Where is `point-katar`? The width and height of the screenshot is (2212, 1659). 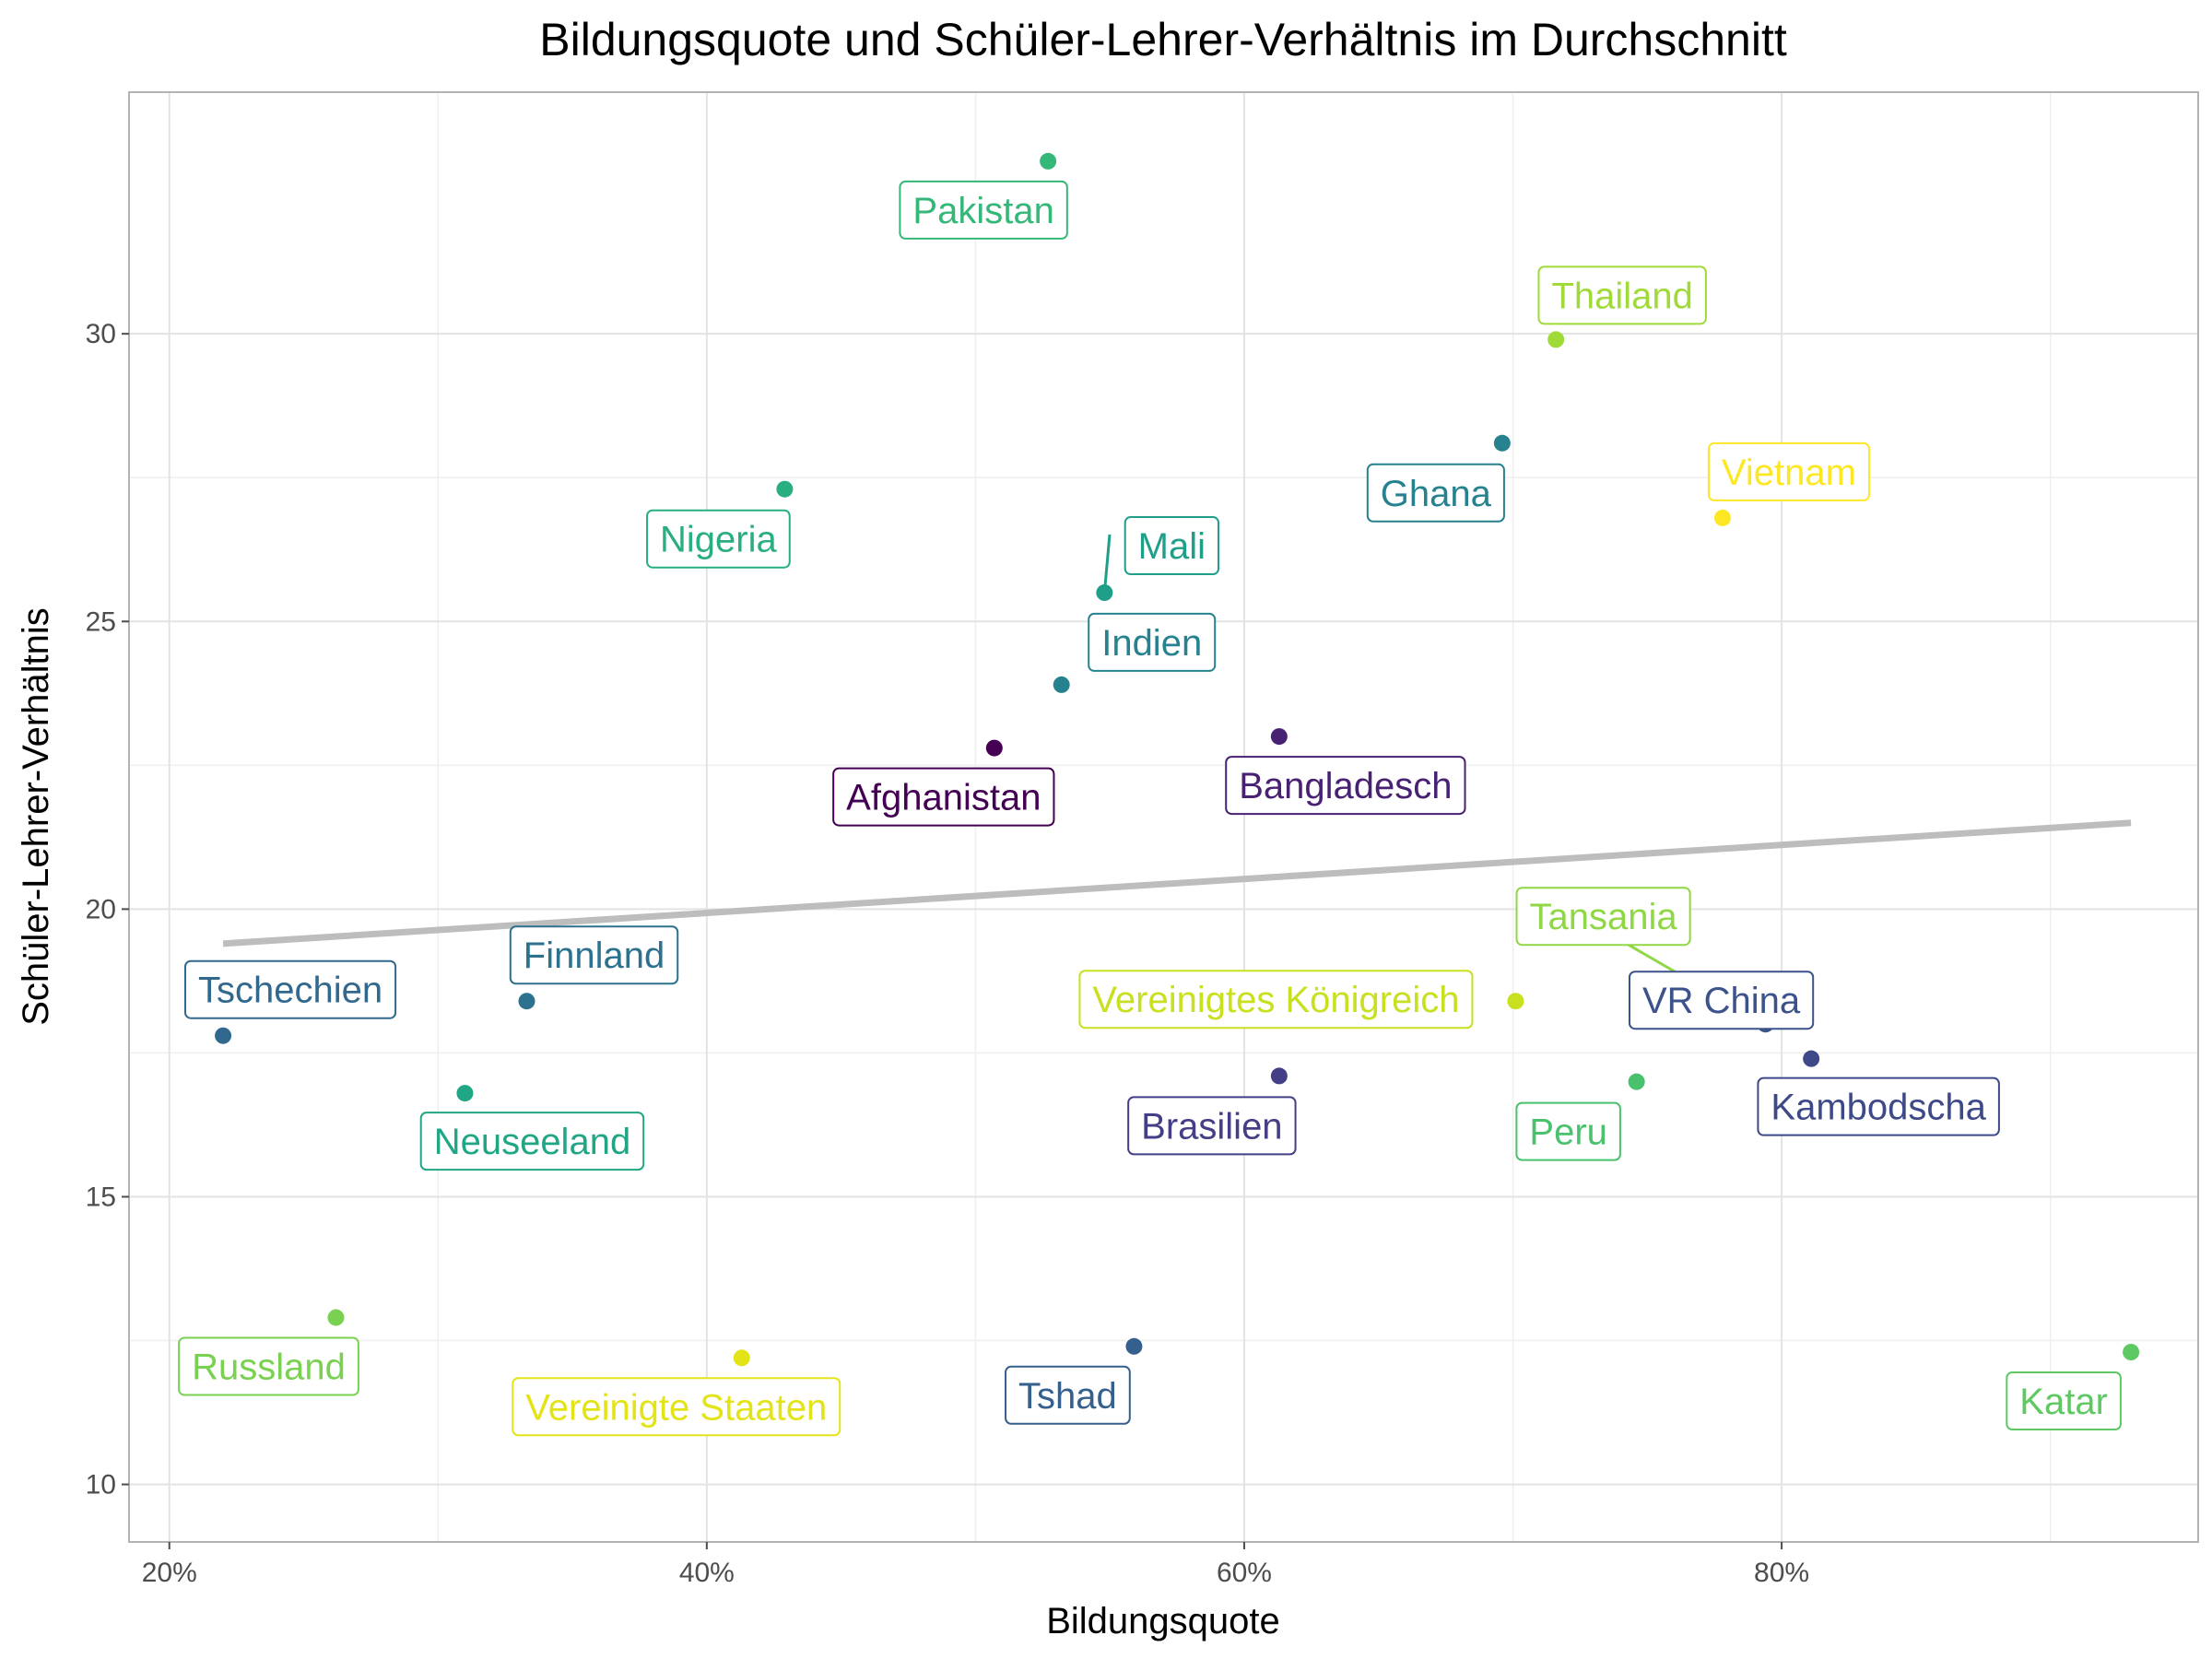 point-katar is located at coordinates (2131, 1352).